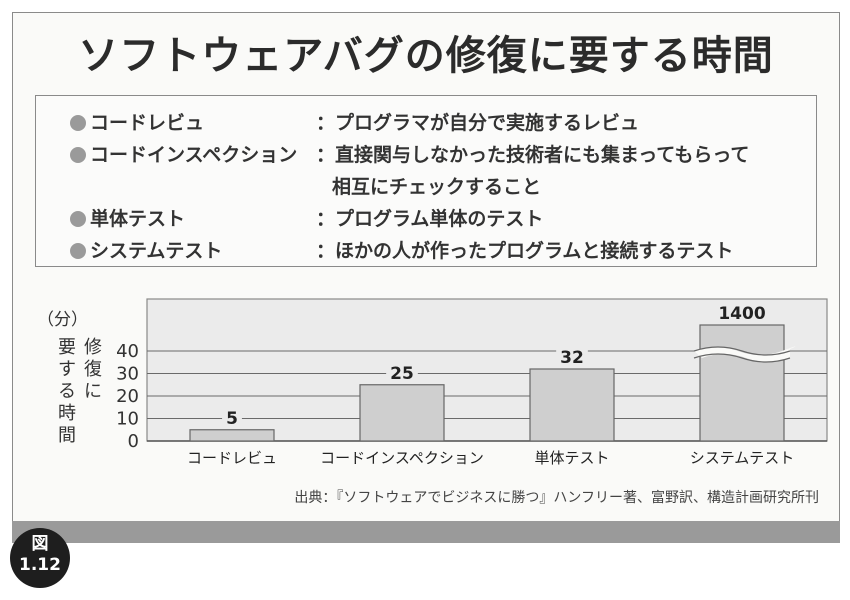  Describe the element at coordinates (127, 374) in the screenshot. I see `y-tick-label: 30` at that location.